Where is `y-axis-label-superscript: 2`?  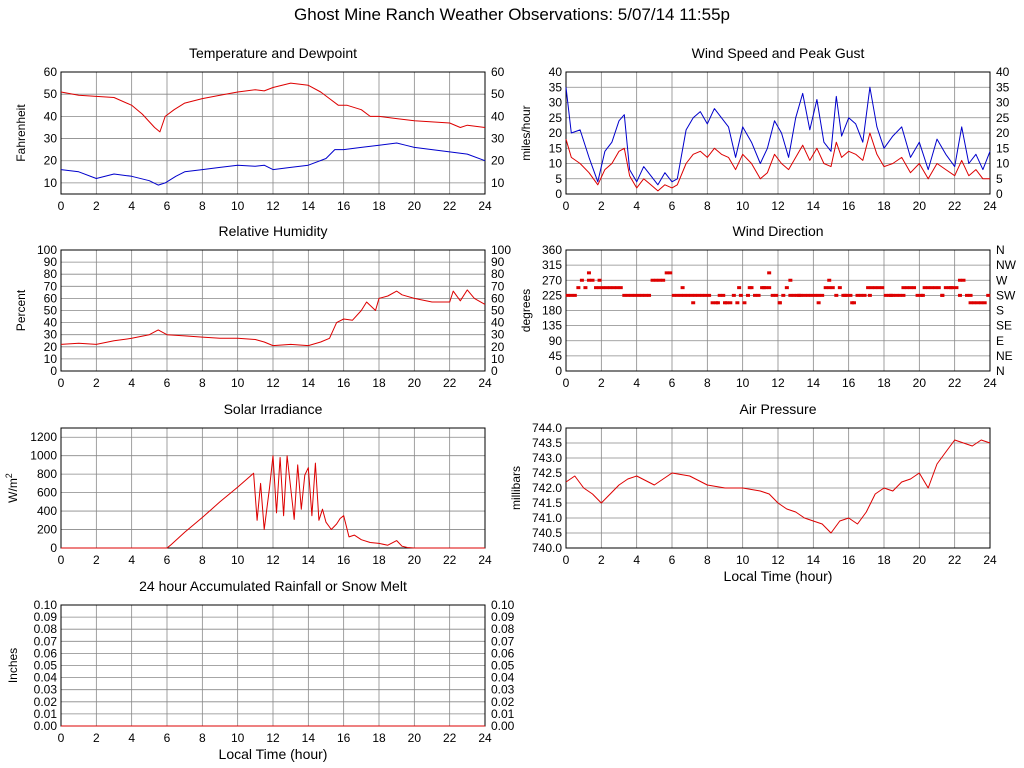 y-axis-label-superscript: 2 is located at coordinates (9, 475).